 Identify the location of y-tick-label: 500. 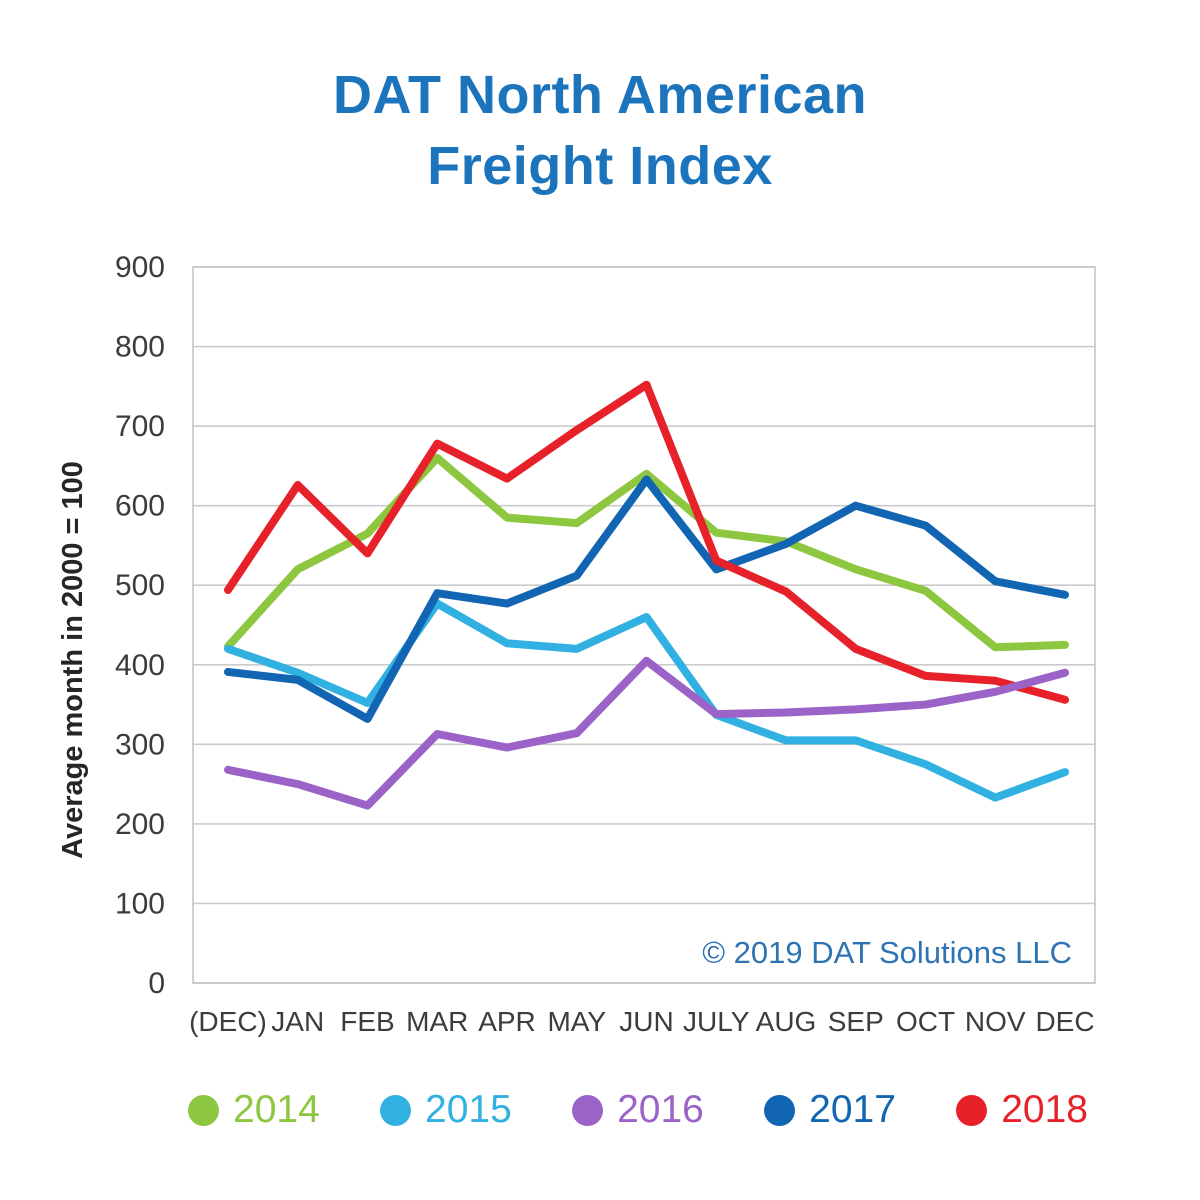
(140, 585).